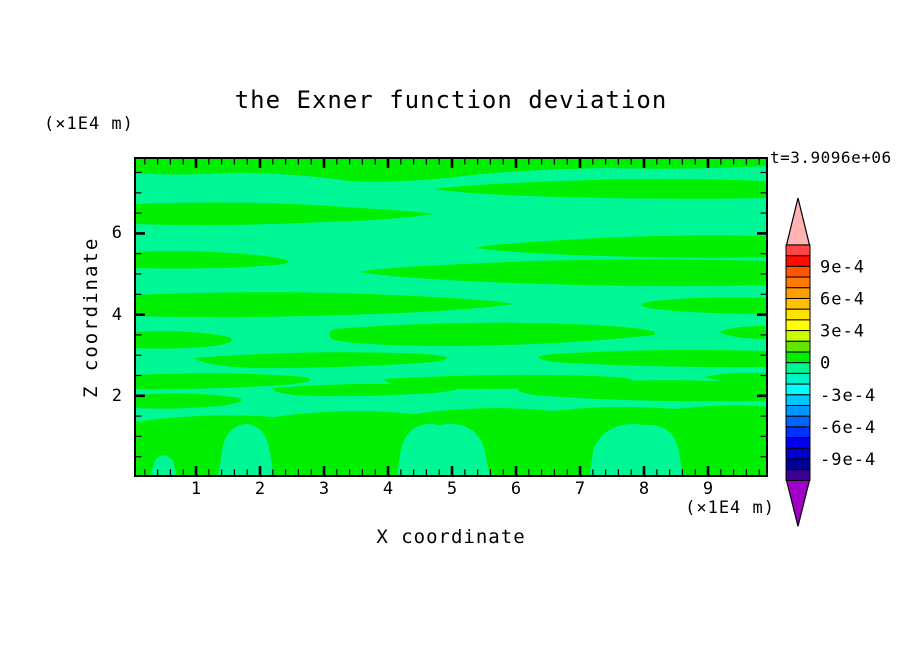 The image size is (904, 654). Describe the element at coordinates (451, 100) in the screenshot. I see `chart-title: the Exner function deviation` at that location.